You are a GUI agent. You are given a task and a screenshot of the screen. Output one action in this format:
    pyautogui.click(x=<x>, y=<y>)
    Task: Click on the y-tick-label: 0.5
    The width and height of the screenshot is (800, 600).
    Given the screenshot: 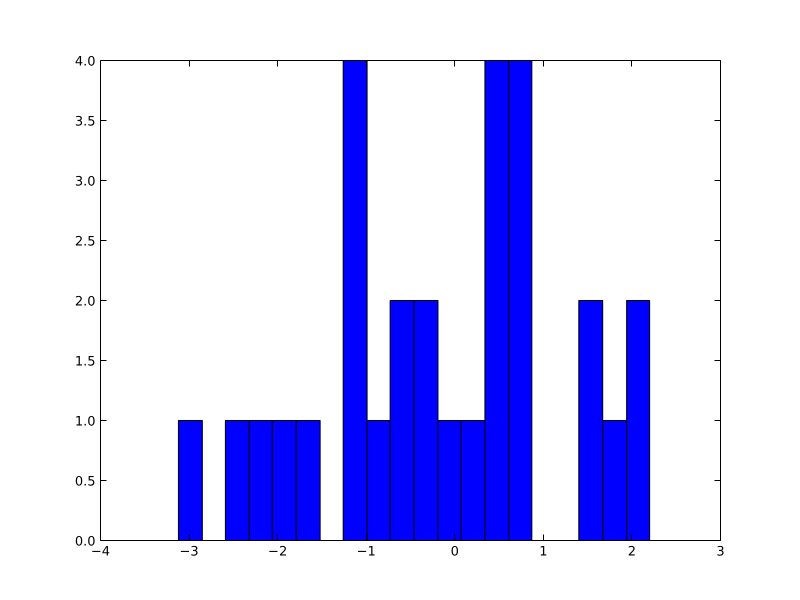 What is the action you would take?
    pyautogui.click(x=85, y=482)
    